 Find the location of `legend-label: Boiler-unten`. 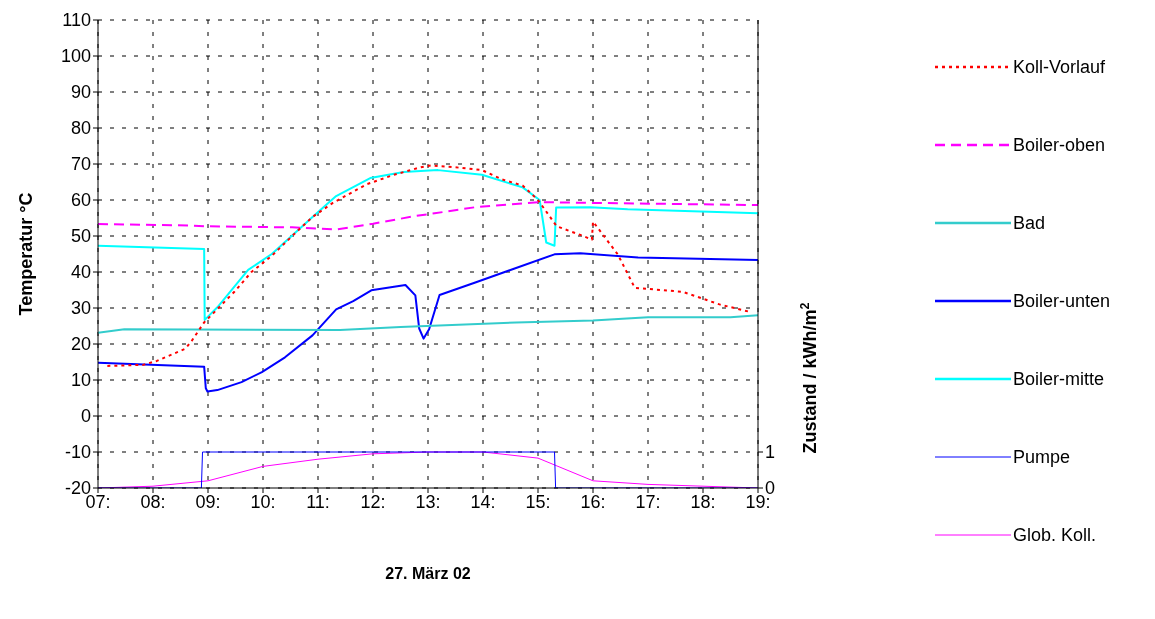

legend-label: Boiler-unten is located at coordinates (1062, 301).